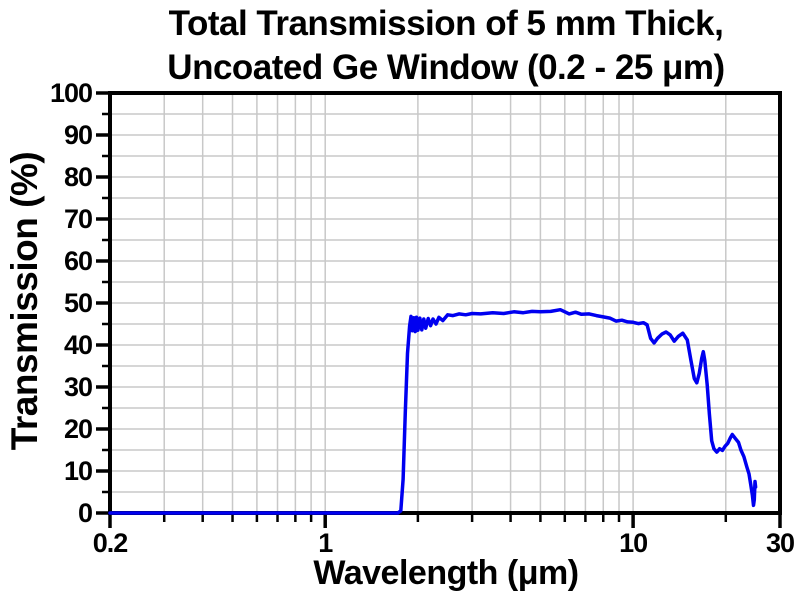 The height and width of the screenshot is (600, 800). Describe the element at coordinates (78, 261) in the screenshot. I see `y-tick-label: 60` at that location.